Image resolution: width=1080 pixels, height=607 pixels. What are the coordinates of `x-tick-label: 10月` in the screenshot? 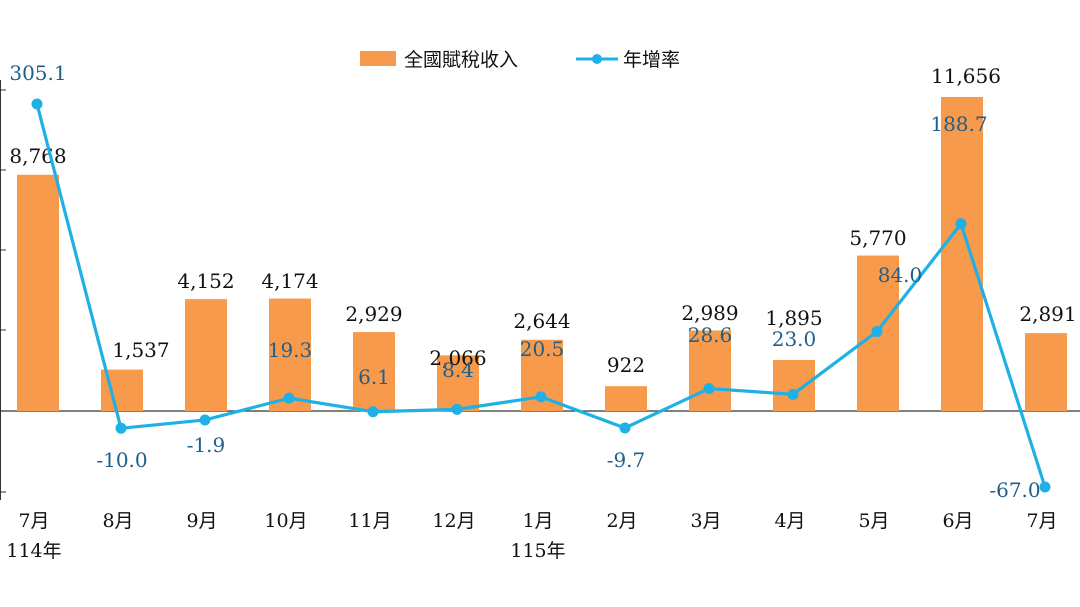 It's located at (285, 521).